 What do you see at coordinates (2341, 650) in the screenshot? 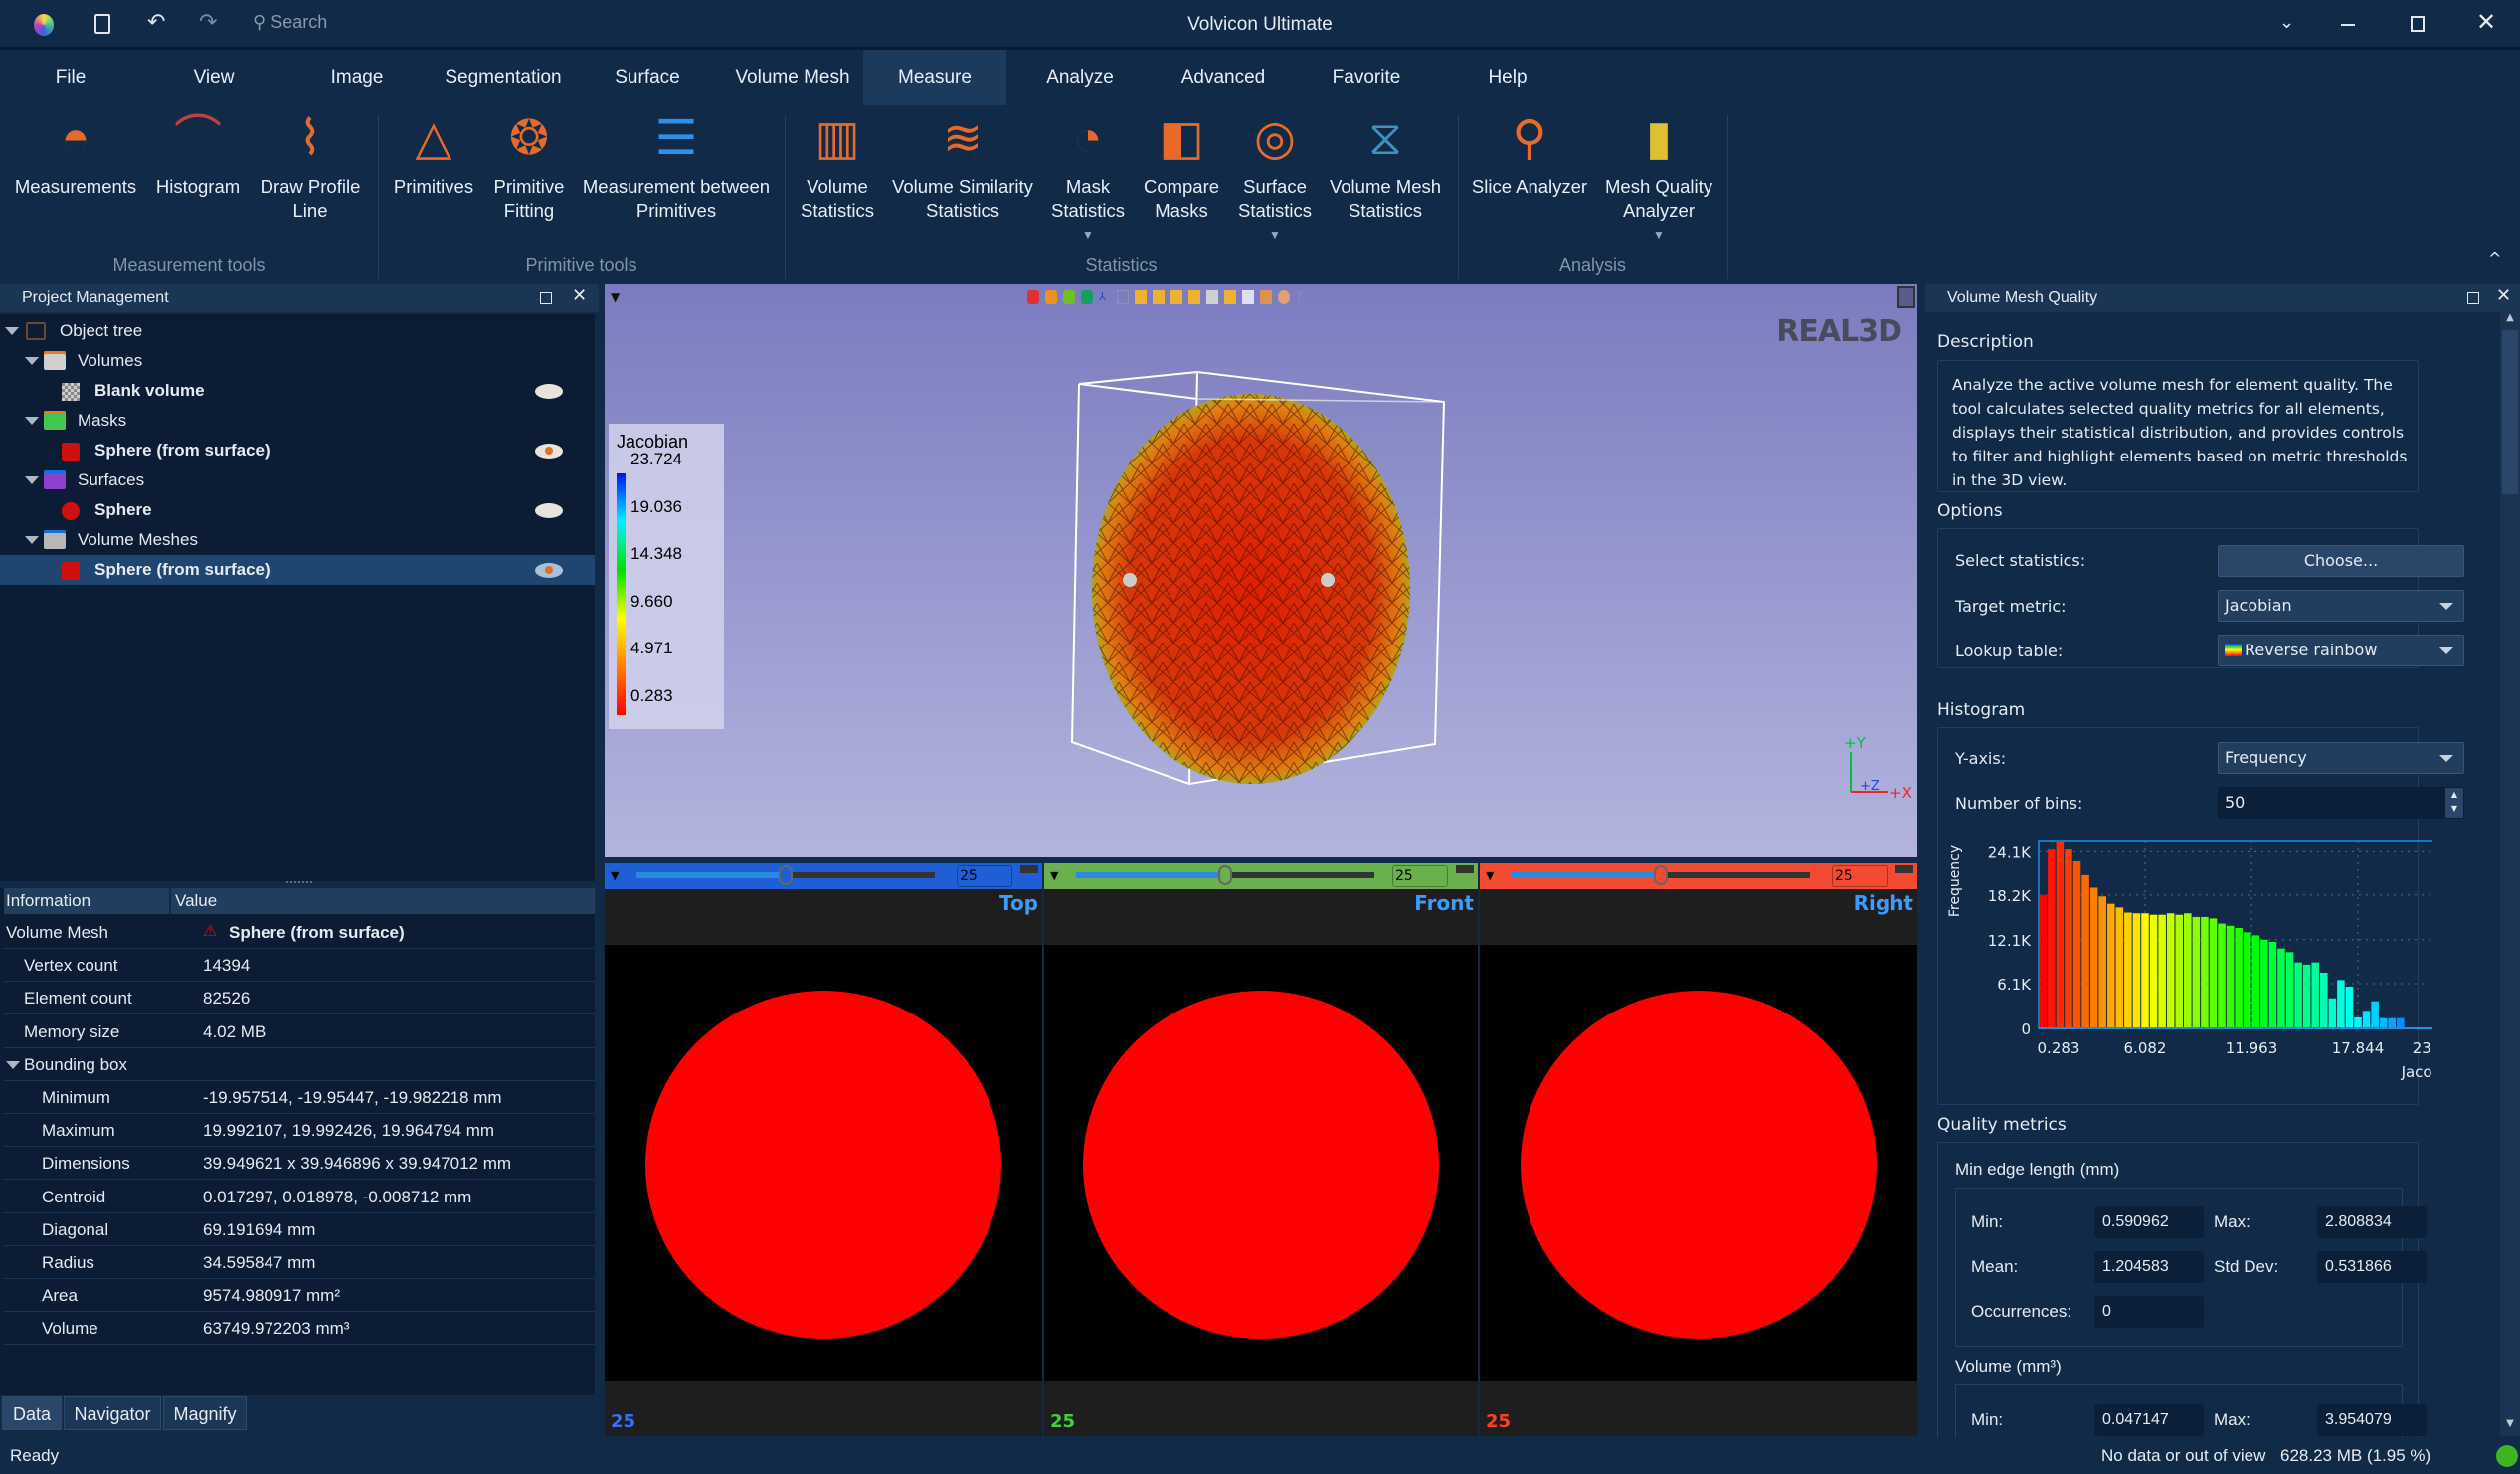
I see `lookup-table-select: Reverse rainbow` at bounding box center [2341, 650].